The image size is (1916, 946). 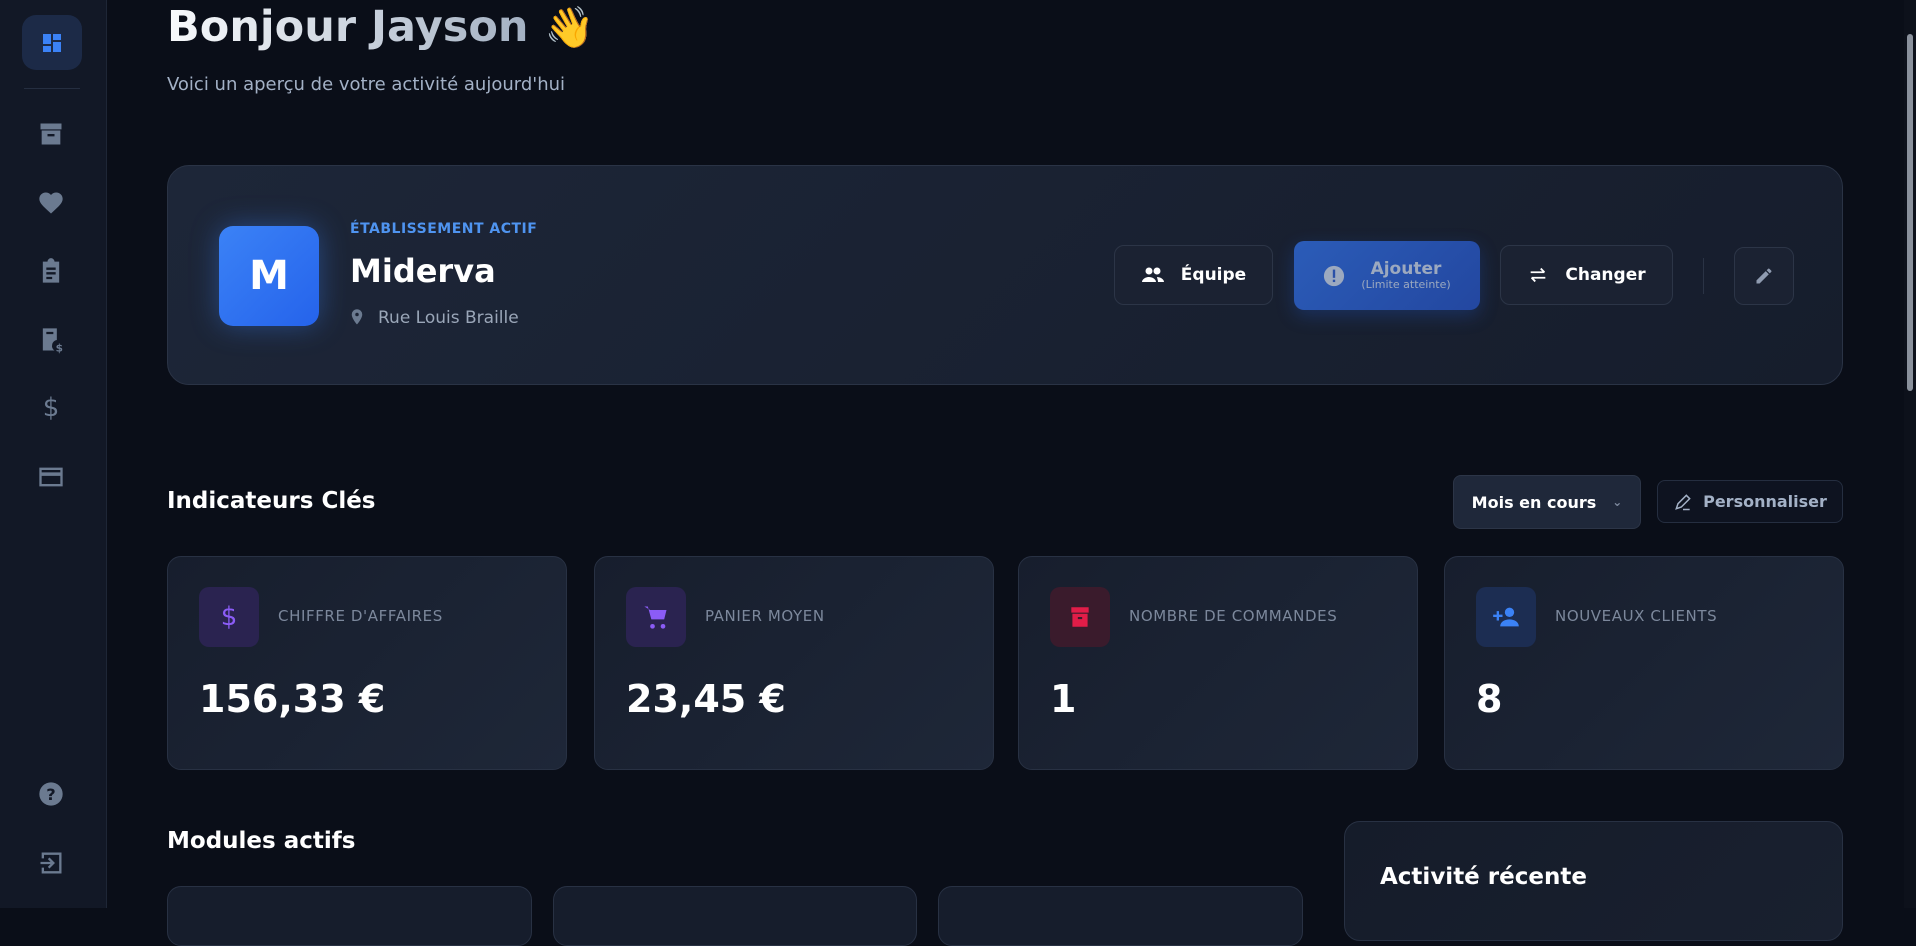 I want to click on dashboard-icon, so click(x=52, y=42).